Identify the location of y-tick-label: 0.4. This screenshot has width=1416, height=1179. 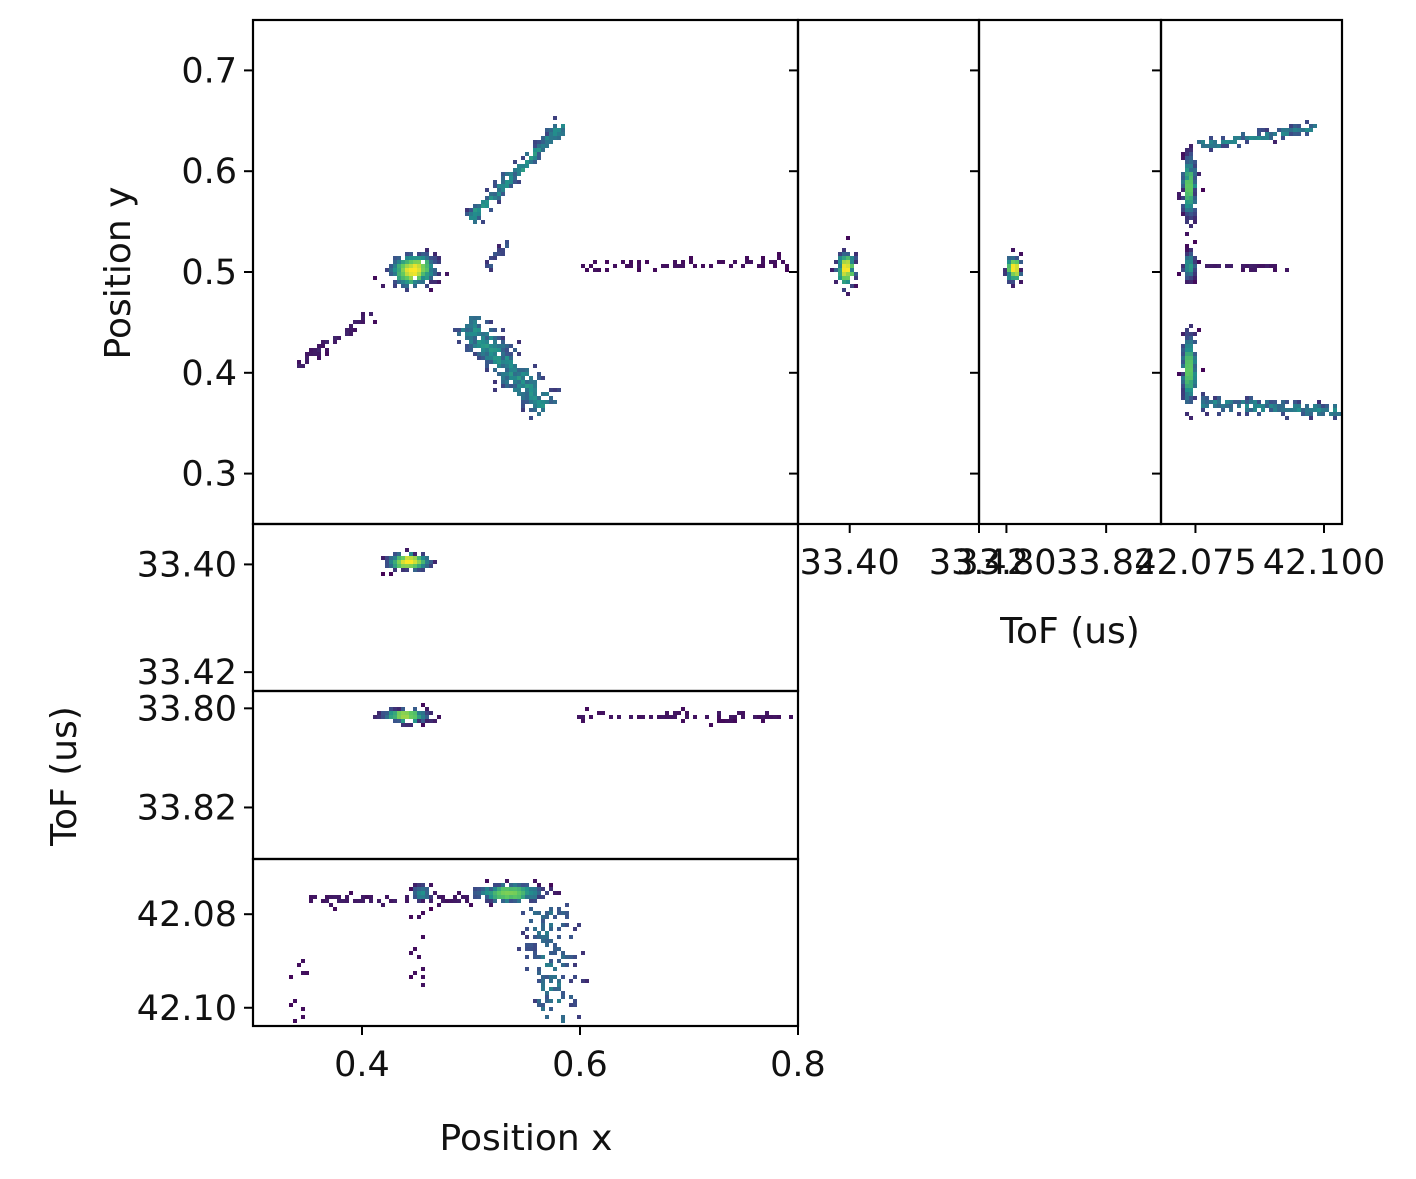
(209, 374).